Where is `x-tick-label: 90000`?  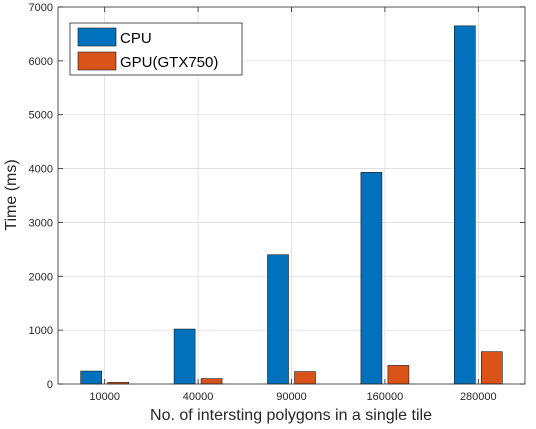
x-tick-label: 90000 is located at coordinates (291, 397).